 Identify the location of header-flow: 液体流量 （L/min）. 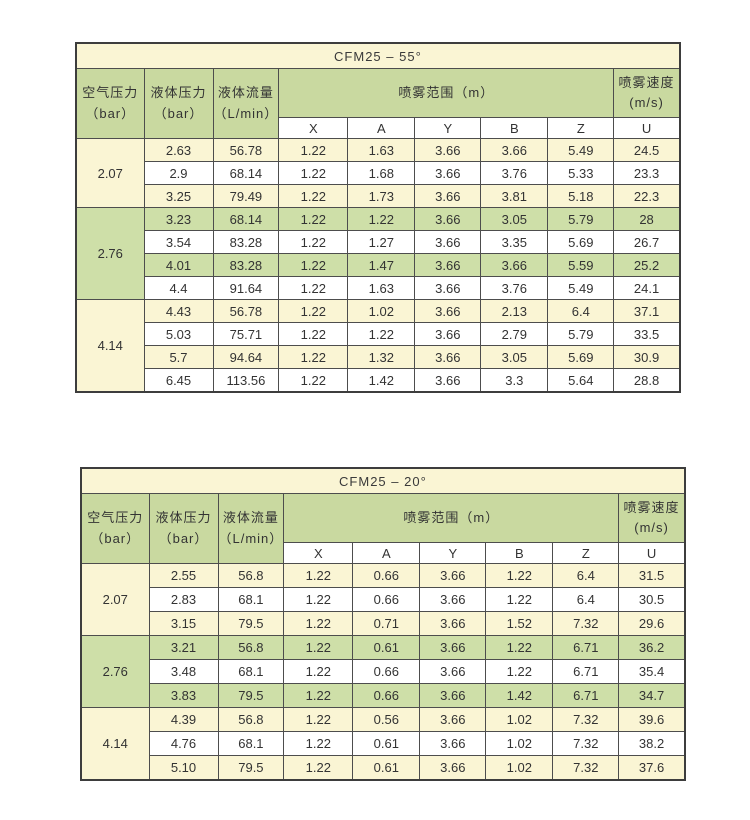
(251, 528).